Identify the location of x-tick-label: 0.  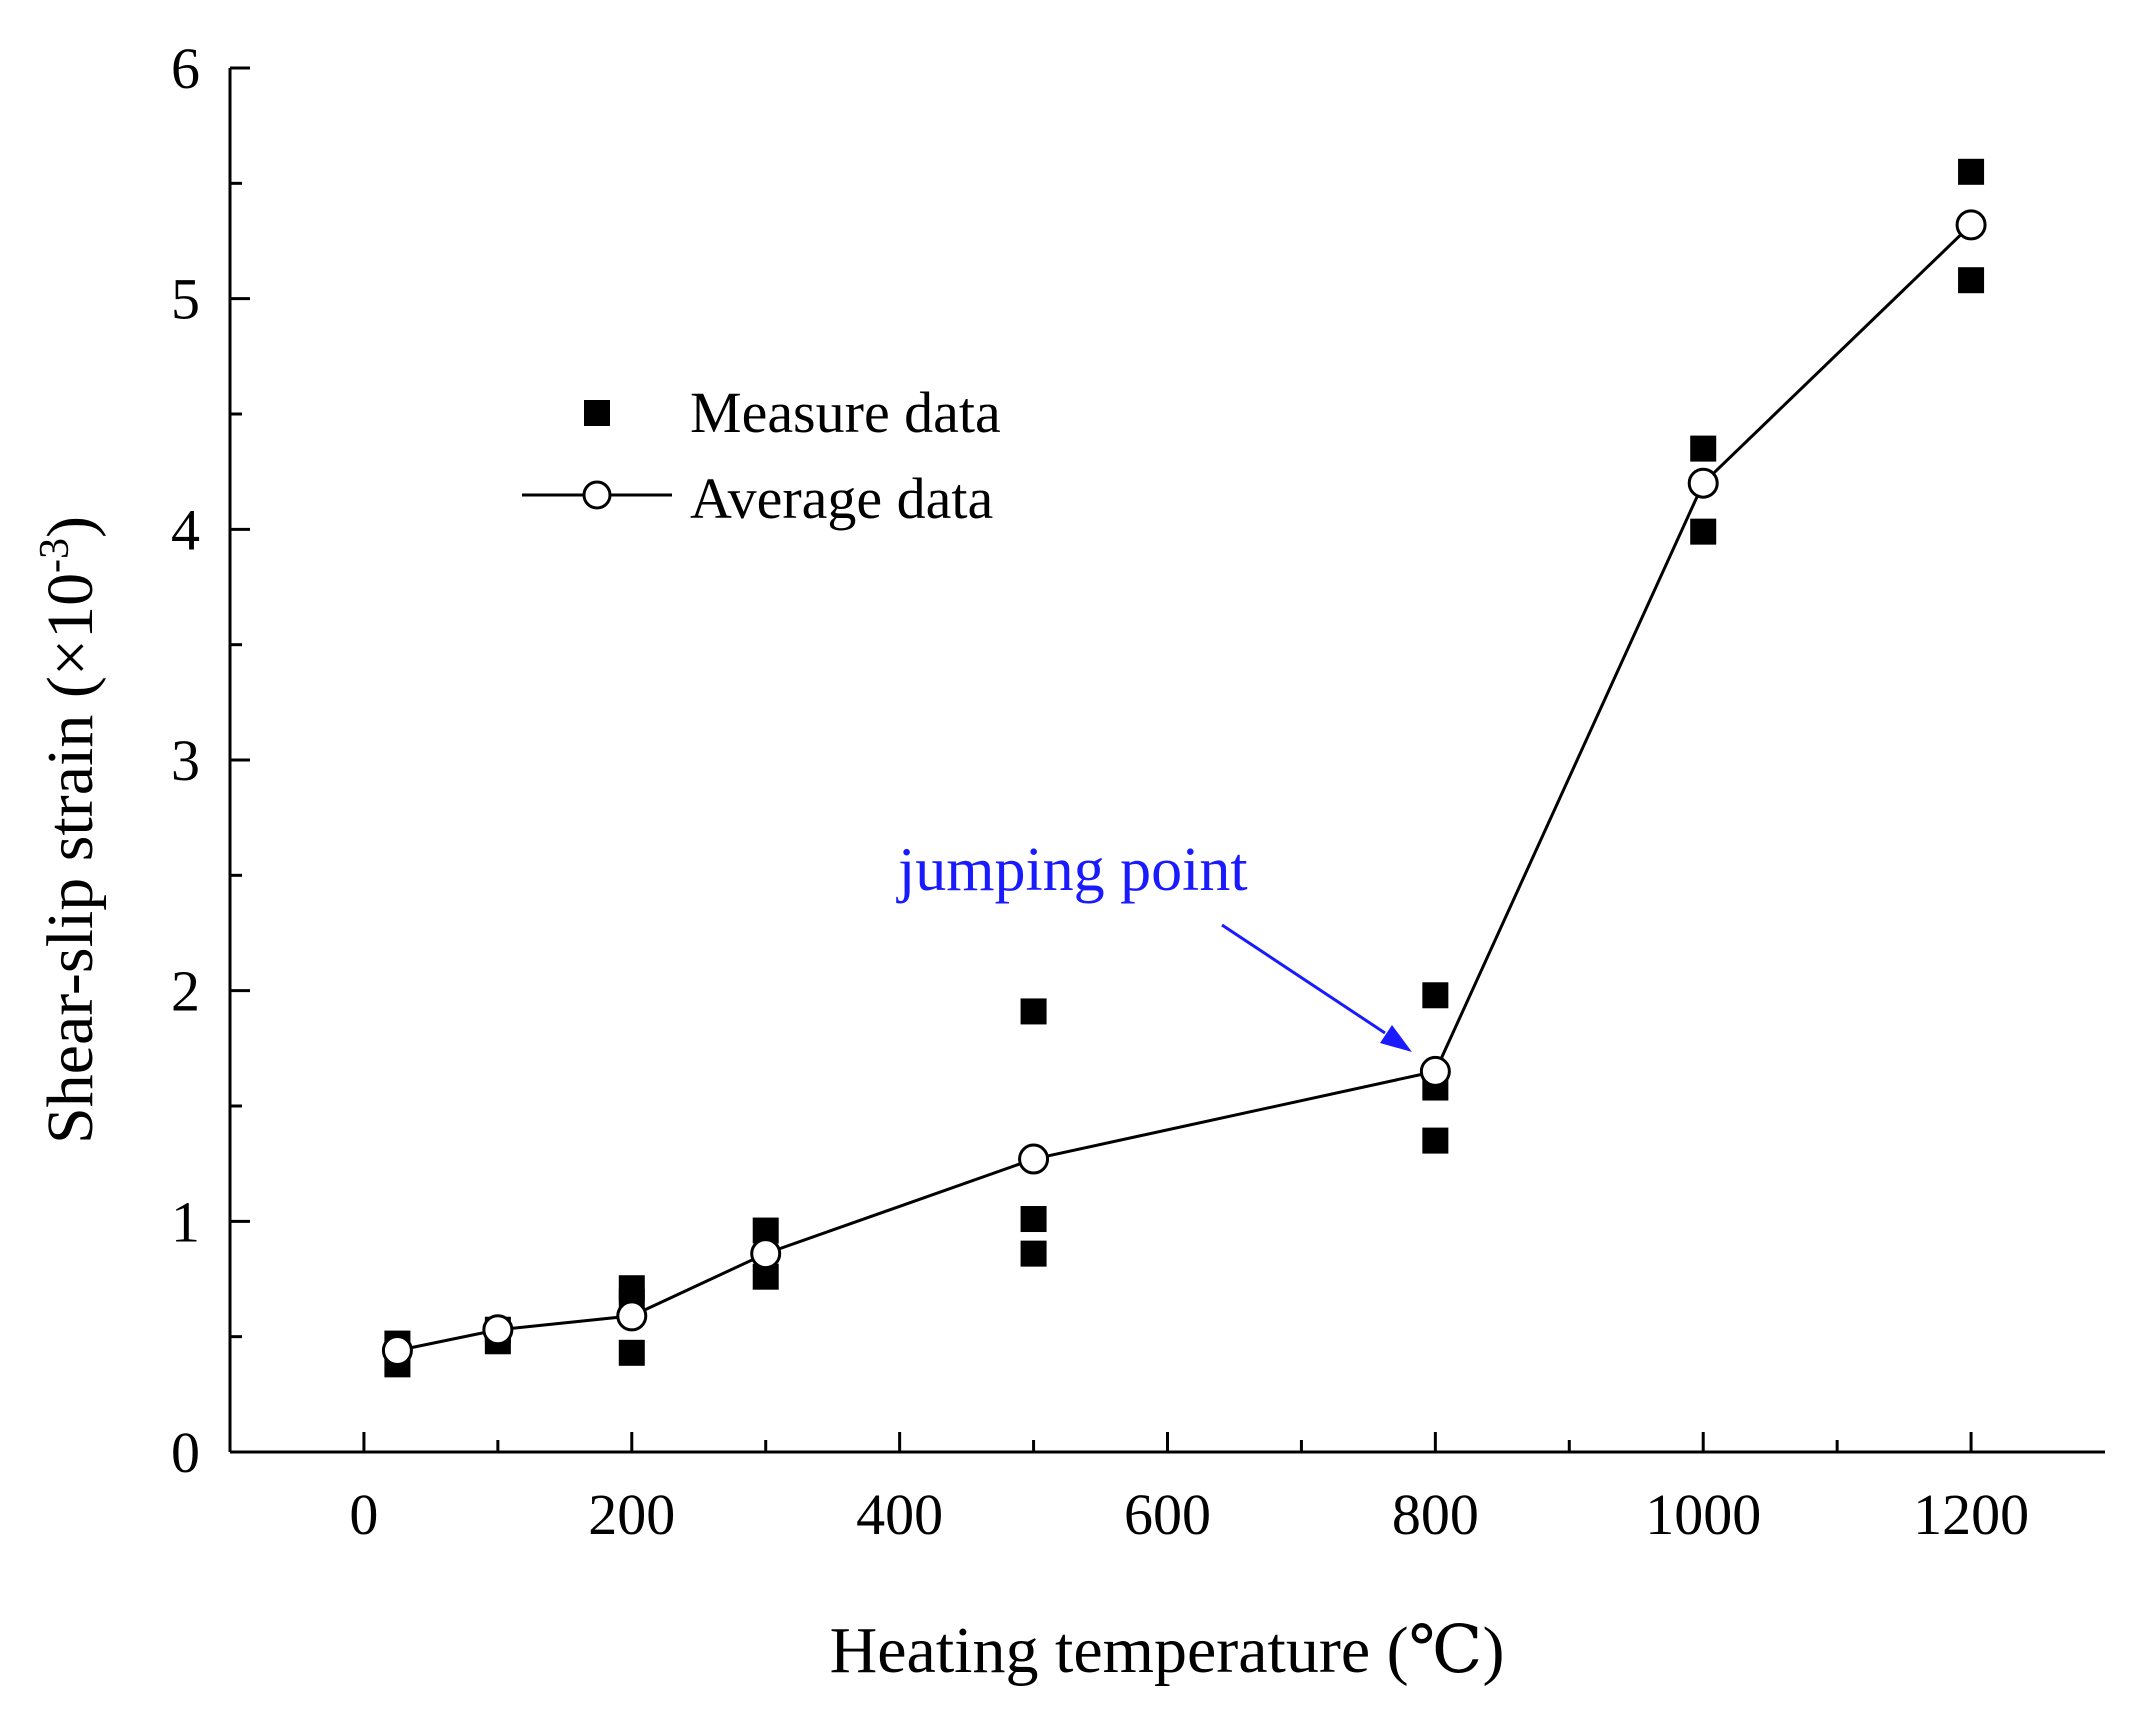
(363, 1514).